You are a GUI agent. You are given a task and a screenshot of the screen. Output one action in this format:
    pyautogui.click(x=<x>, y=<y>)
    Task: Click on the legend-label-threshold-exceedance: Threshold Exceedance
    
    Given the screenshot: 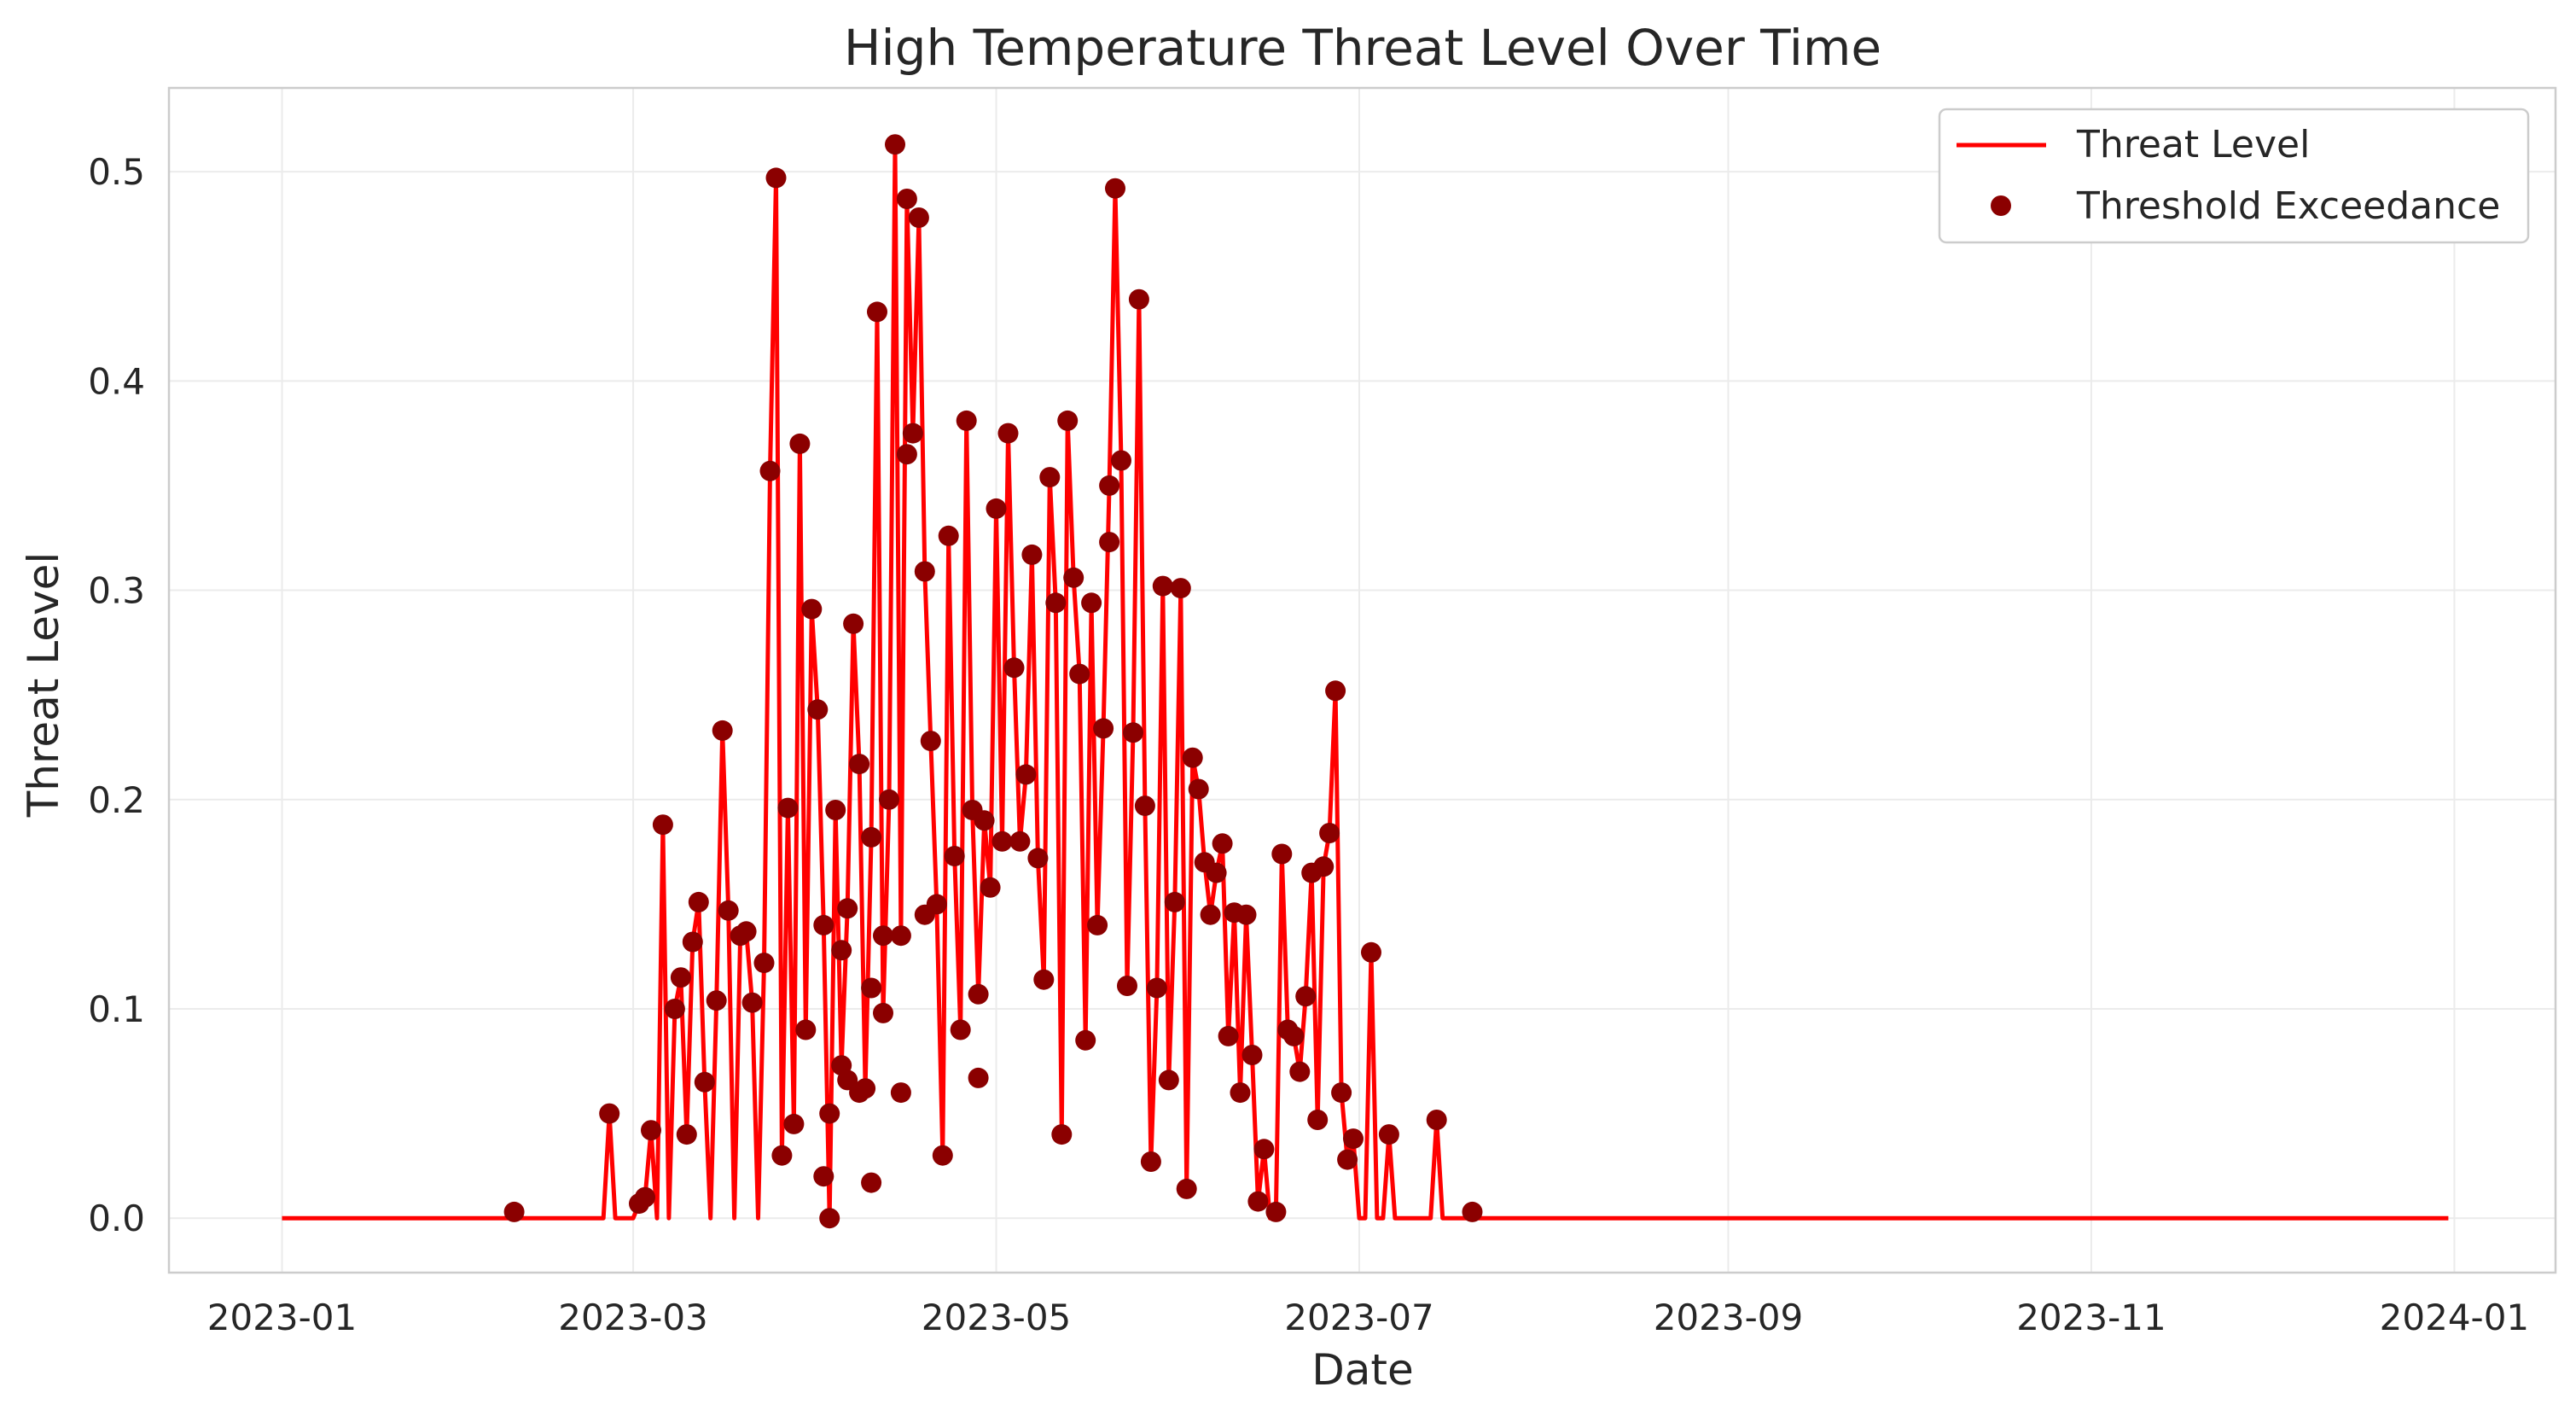 What is the action you would take?
    pyautogui.click(x=2288, y=206)
    